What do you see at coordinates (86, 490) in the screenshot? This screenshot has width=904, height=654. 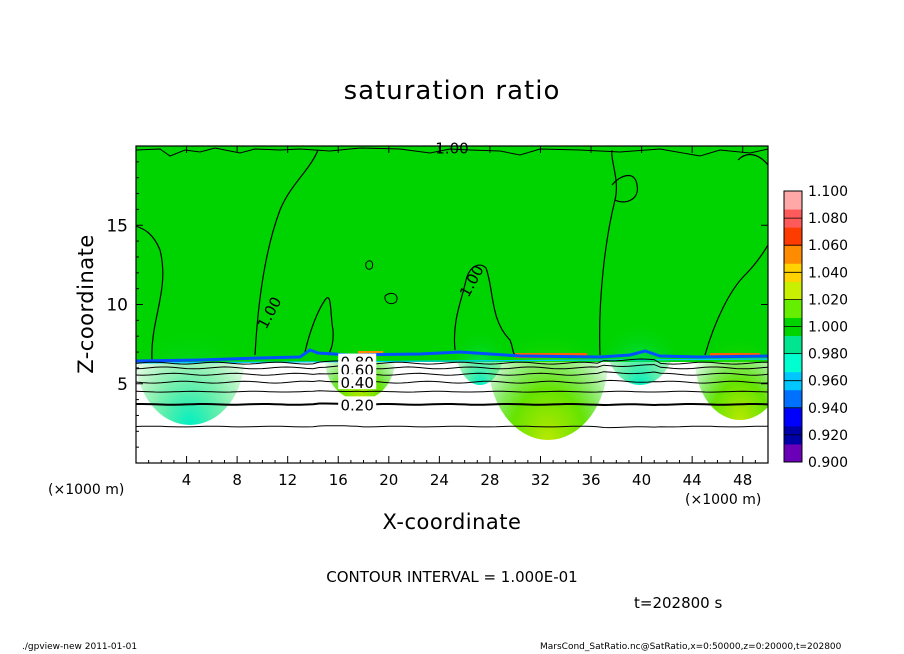 I see `x-axis-unit-left: (×1000 m)` at bounding box center [86, 490].